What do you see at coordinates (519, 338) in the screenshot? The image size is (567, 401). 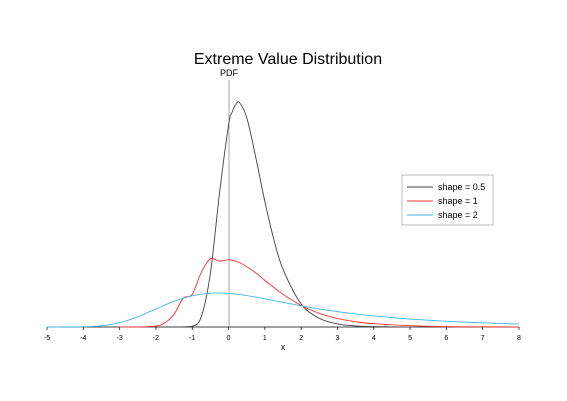 I see `x-tick-label: 8` at bounding box center [519, 338].